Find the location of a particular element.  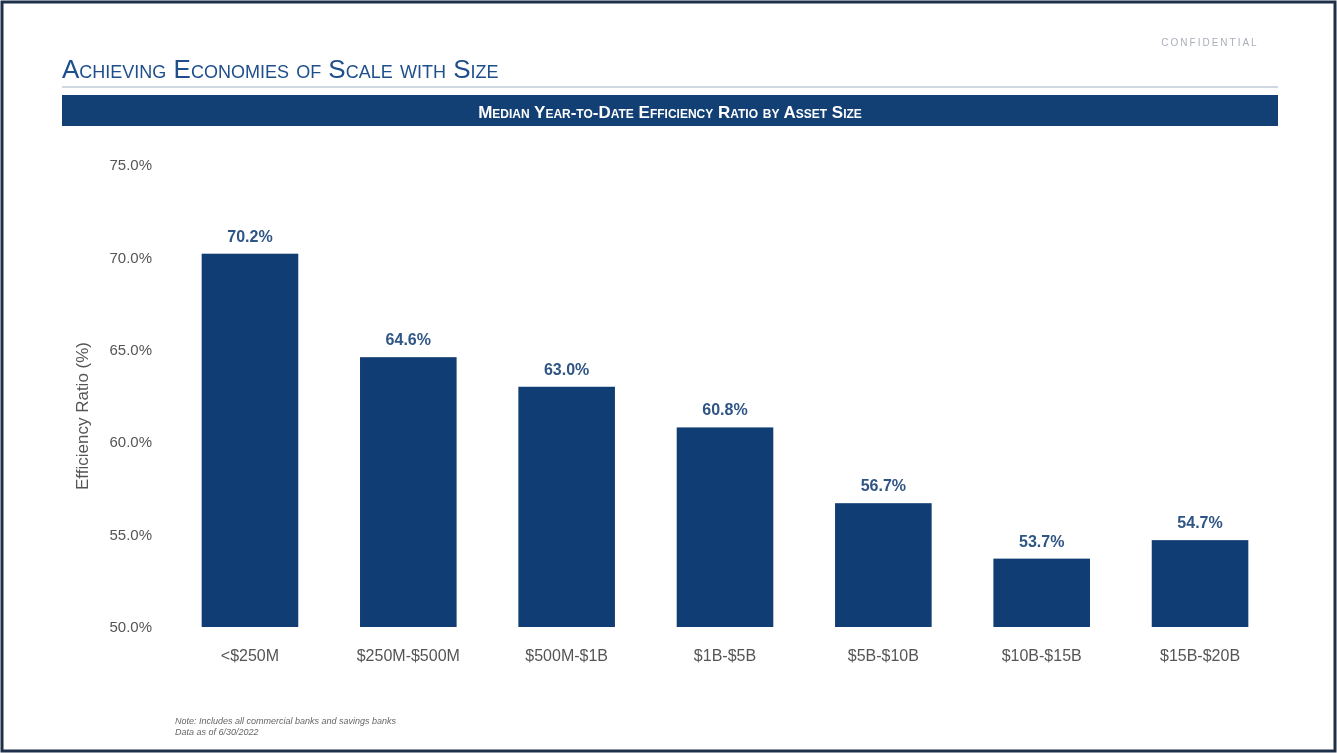

x-tick-label: <$250M is located at coordinates (250, 655).